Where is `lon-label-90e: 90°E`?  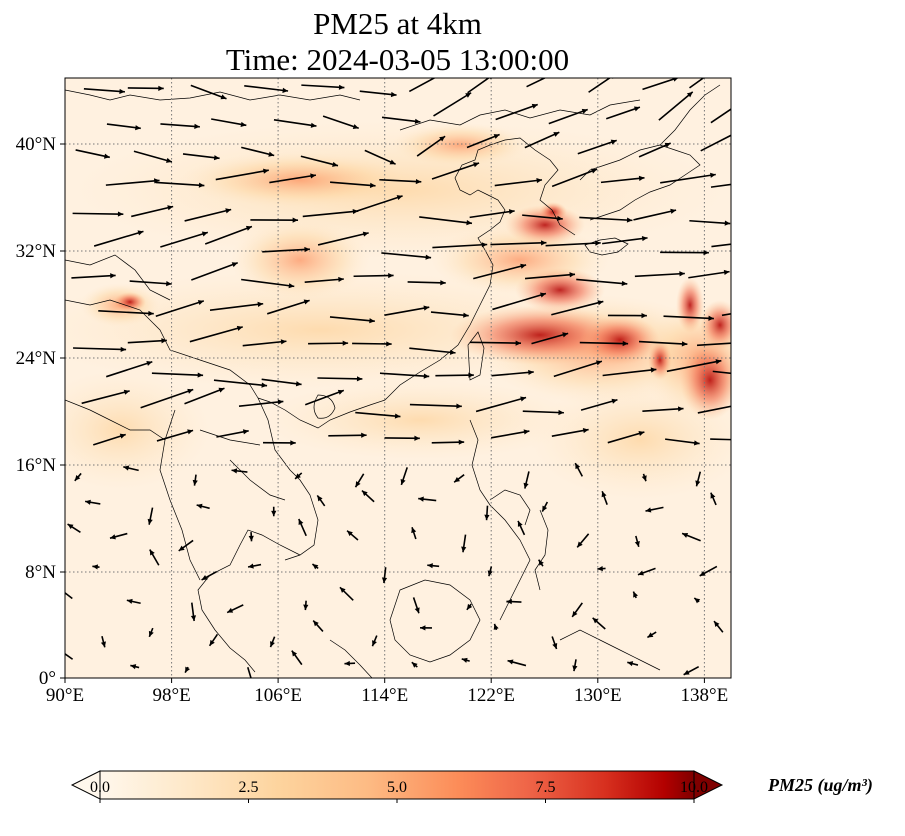 lon-label-90e: 90°E is located at coordinates (65, 695).